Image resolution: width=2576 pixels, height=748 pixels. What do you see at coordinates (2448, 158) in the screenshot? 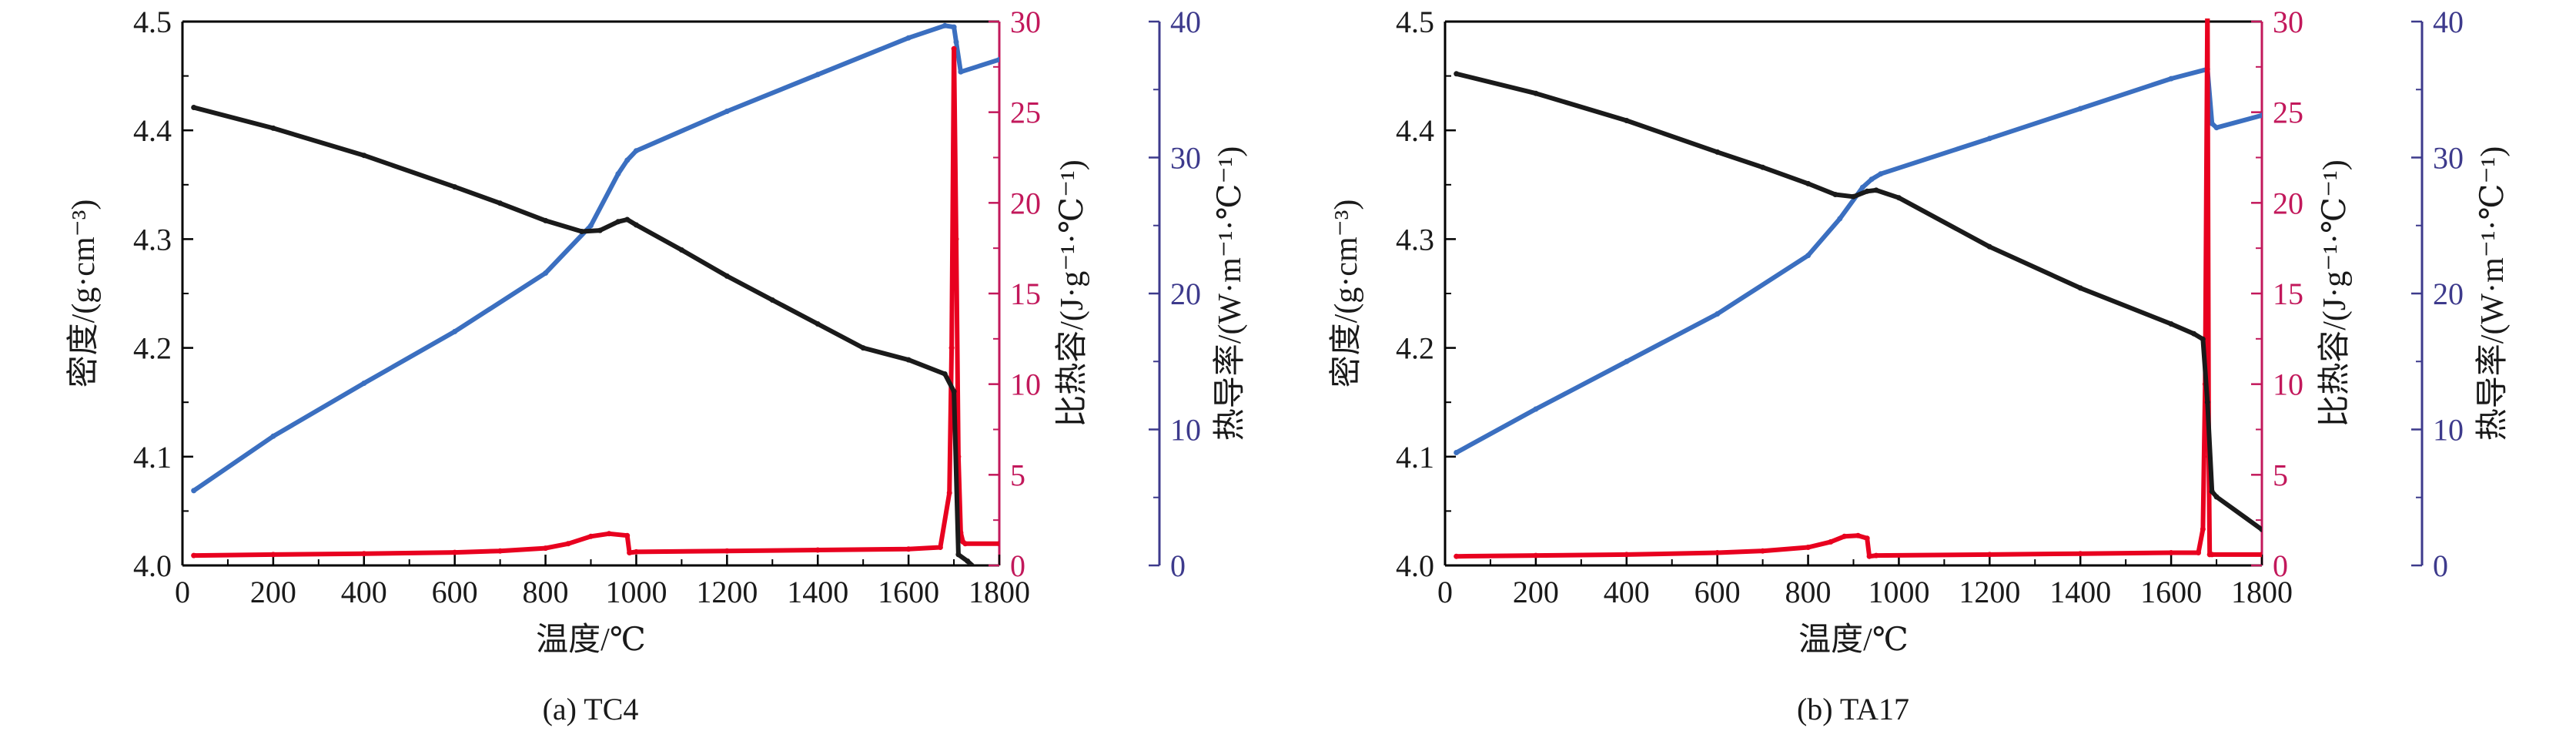
I see `y-right2-tick-label: 30` at bounding box center [2448, 158].